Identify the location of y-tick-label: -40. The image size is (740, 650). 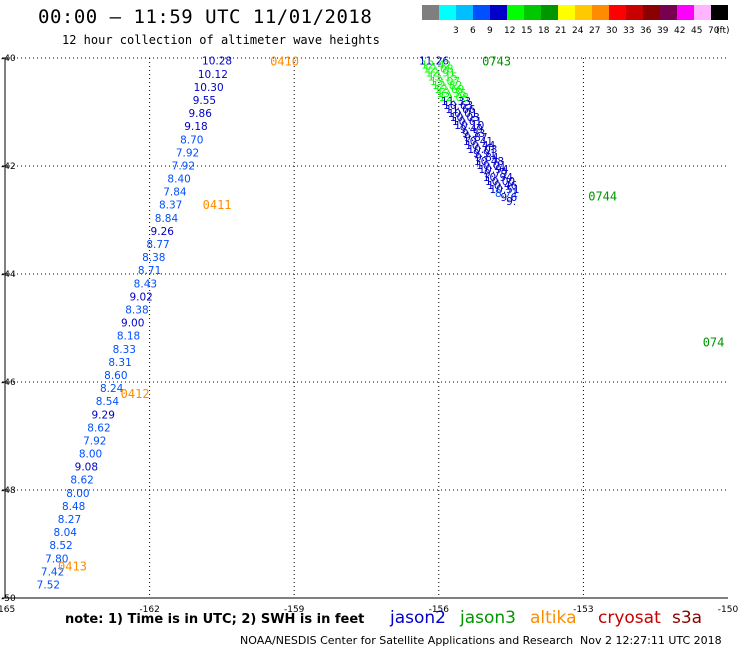
(8, 59).